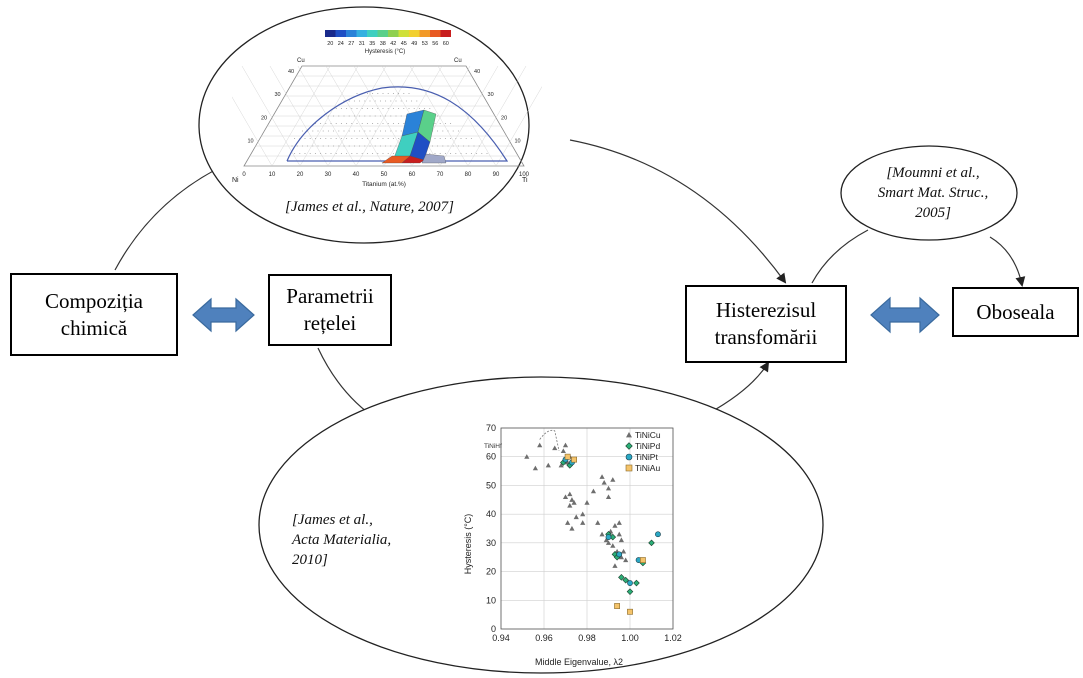 The width and height of the screenshot is (1083, 678). I want to click on ternary-bottom-tick-label: 50, so click(384, 175).